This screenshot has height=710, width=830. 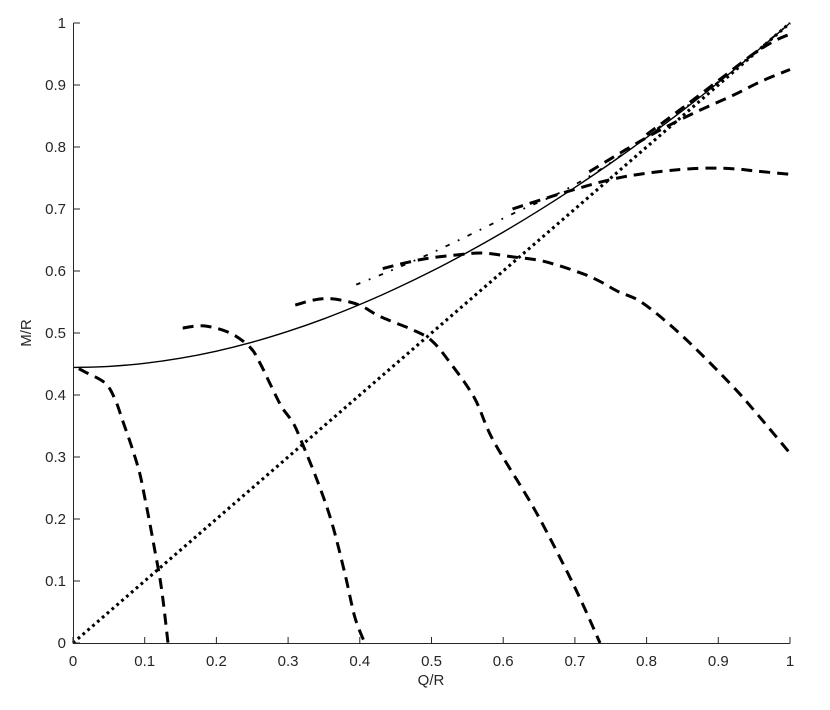 What do you see at coordinates (216, 661) in the screenshot?
I see `x-tick-label: 0.2` at bounding box center [216, 661].